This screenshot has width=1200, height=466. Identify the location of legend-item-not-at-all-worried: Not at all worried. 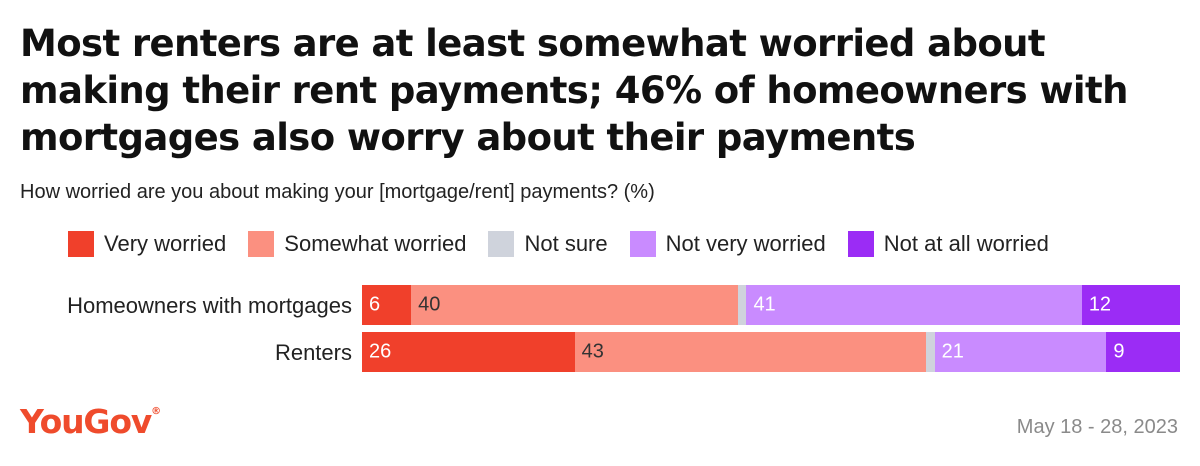
(948, 244).